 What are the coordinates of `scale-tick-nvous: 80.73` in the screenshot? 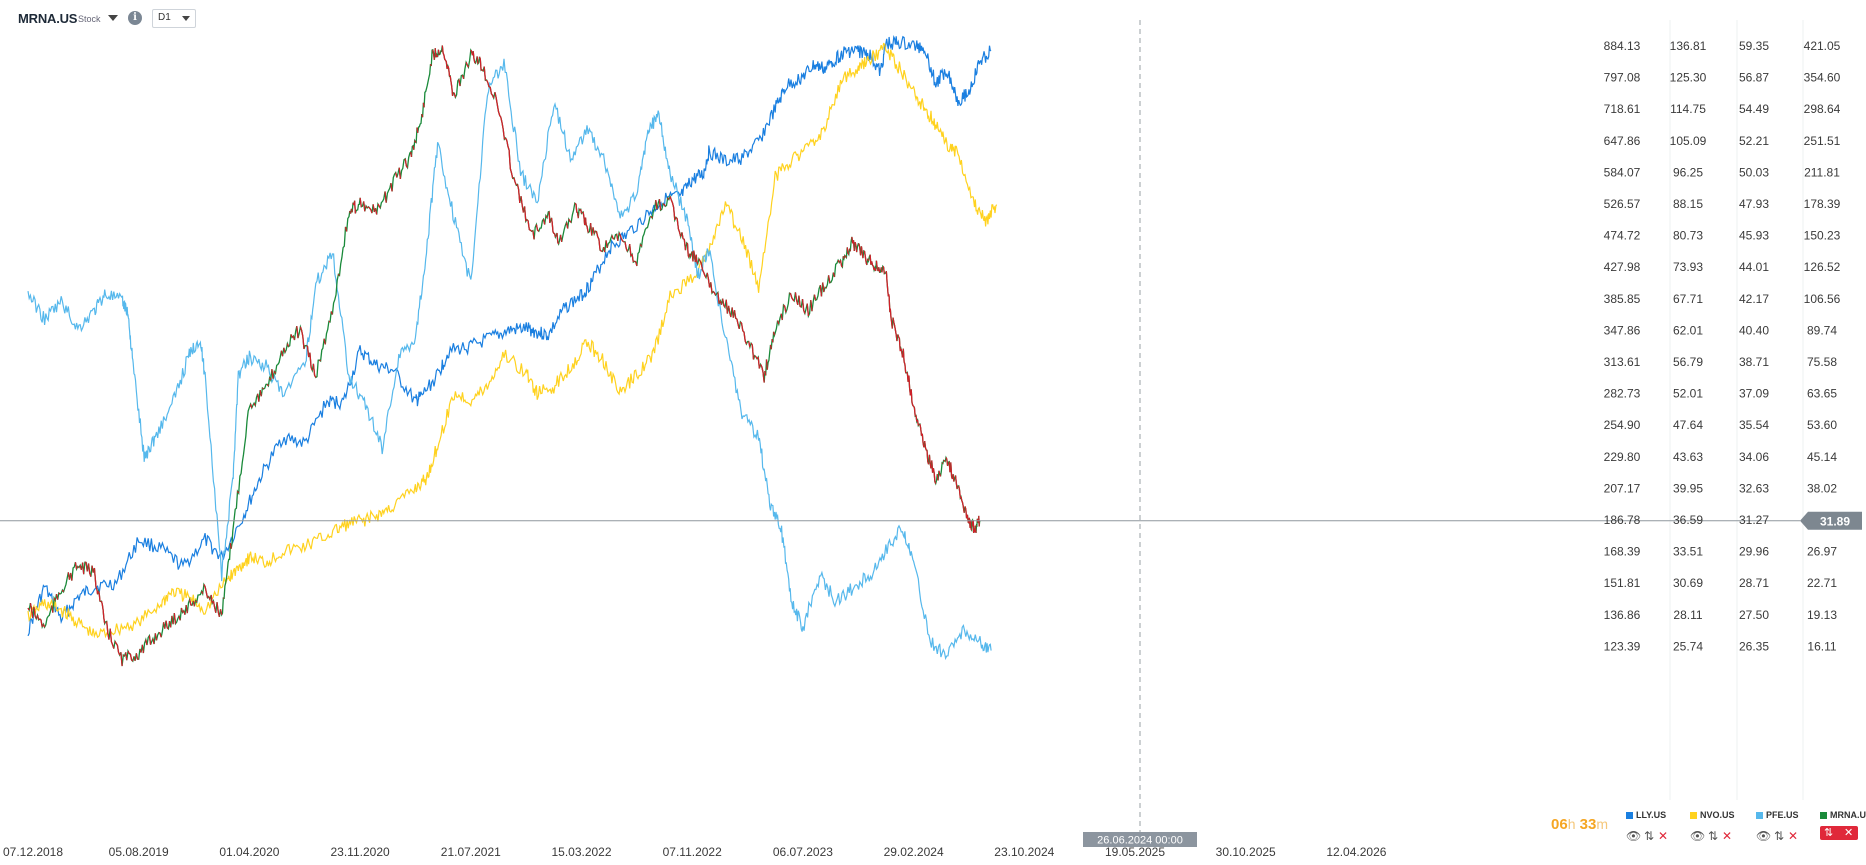 It's located at (1688, 236).